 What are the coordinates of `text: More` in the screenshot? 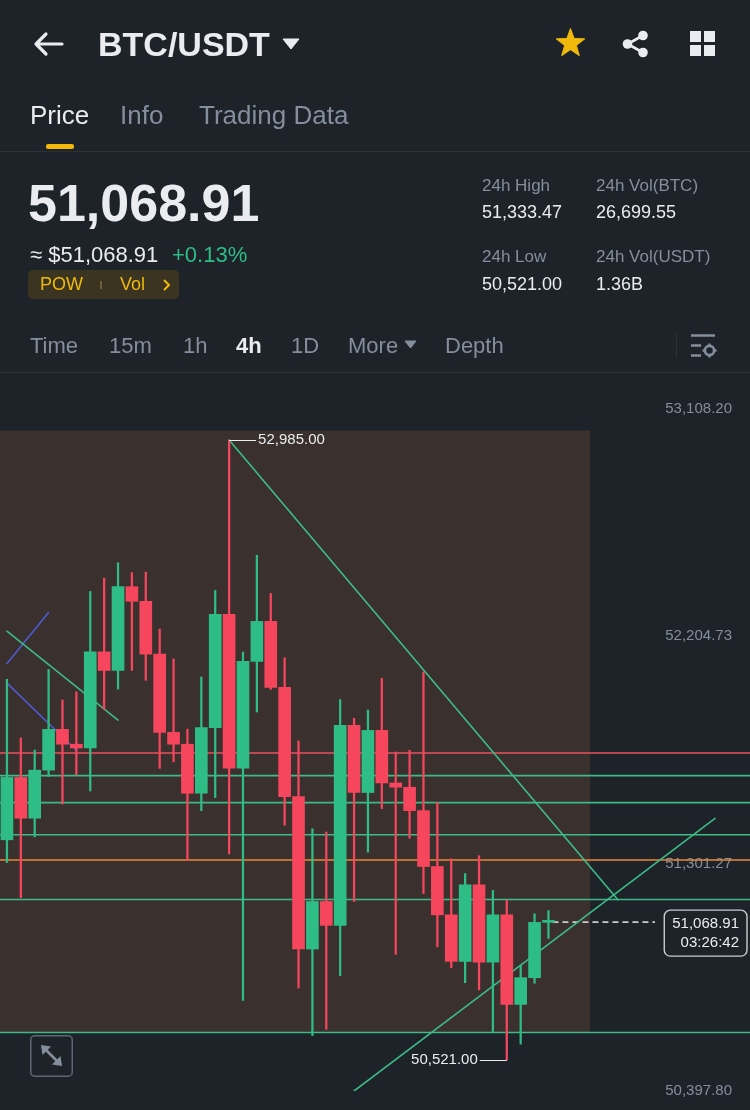 It's located at (373, 346).